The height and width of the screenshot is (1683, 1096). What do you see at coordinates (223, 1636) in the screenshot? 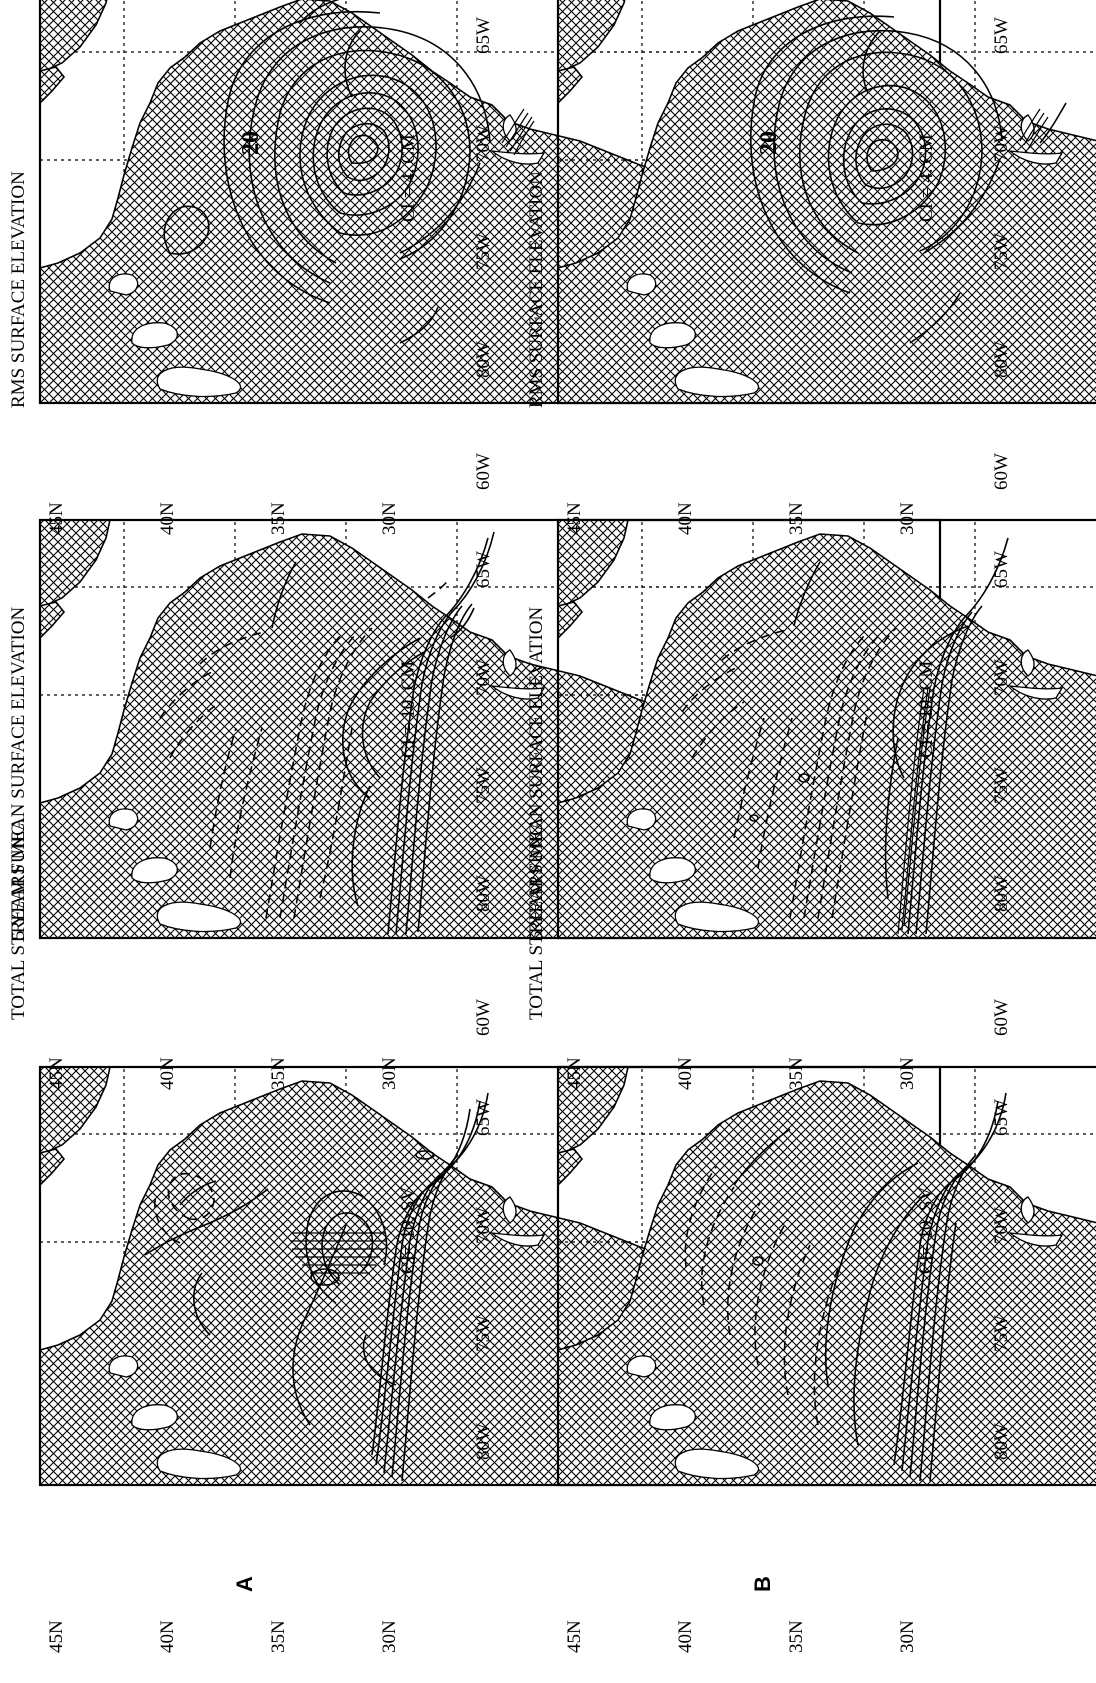
I see `lat-axis-labels: 45N 40N 35N 30N` at bounding box center [223, 1636].